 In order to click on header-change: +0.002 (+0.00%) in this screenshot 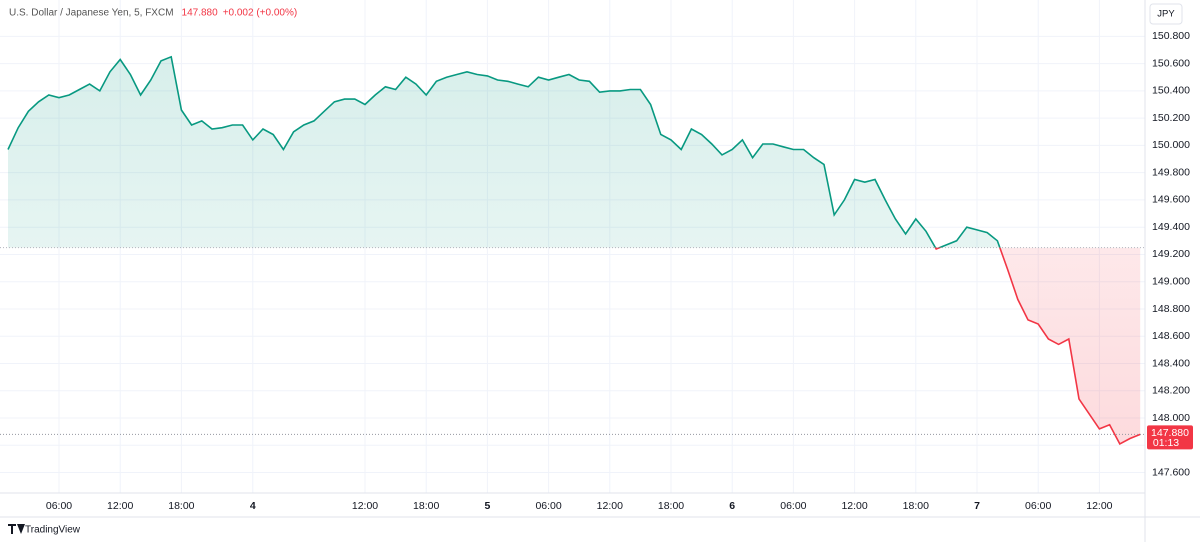, I will do `click(260, 13)`.